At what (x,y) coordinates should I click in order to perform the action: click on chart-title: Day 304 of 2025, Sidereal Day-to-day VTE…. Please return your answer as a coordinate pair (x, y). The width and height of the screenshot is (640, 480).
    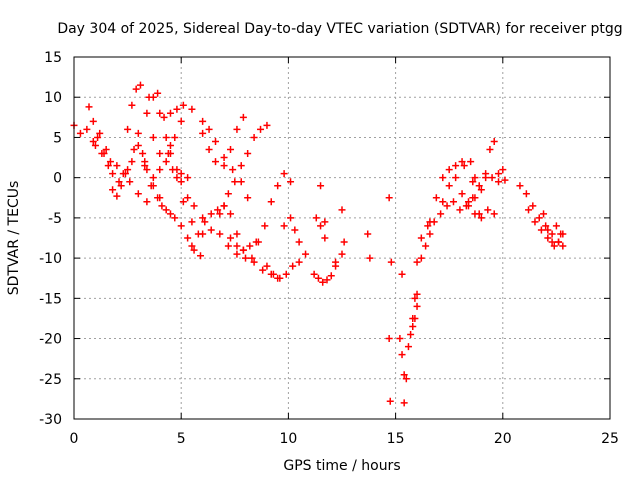
    Looking at the image, I should click on (339, 29).